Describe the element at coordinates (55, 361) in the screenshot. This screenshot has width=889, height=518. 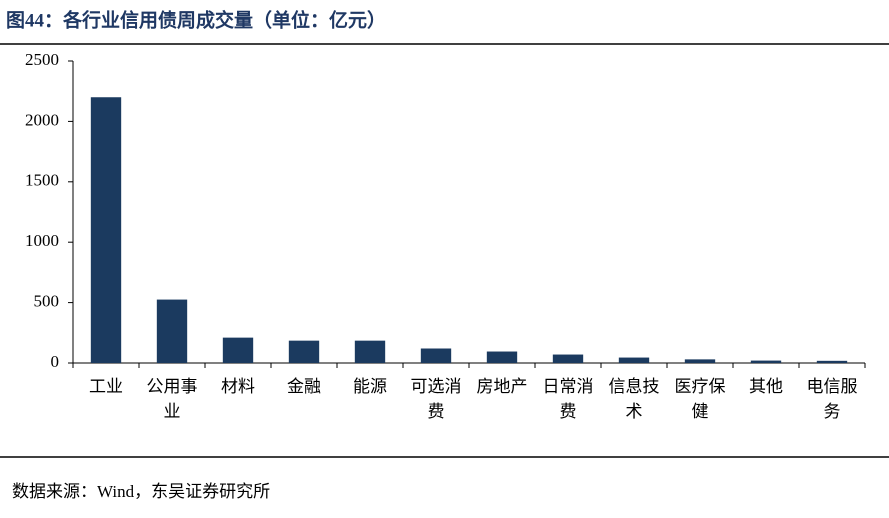
I see `y-tick-label: 0` at that location.